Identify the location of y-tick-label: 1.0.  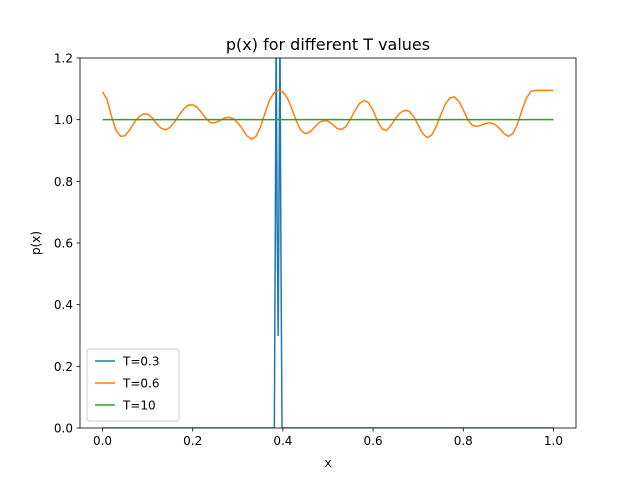
(63, 120).